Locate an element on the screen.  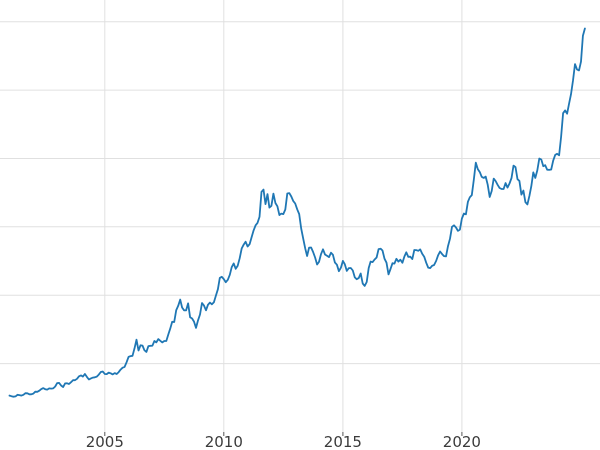
x-axis-labels: 2005 2010 2015 2020 is located at coordinates (283, 441).